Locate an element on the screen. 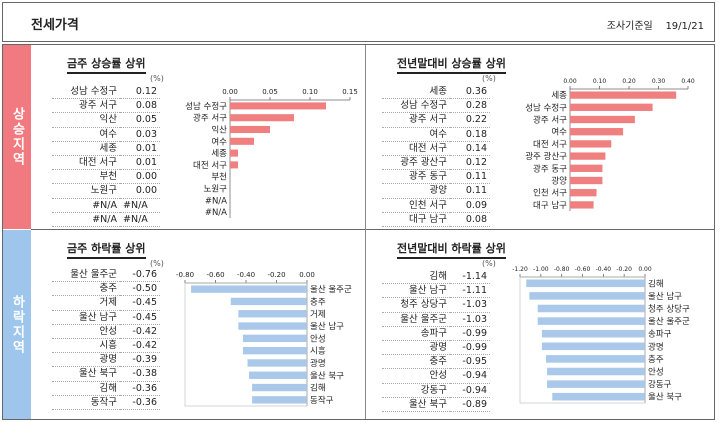 The image size is (720, 422). region-name: 광명 is located at coordinates (416, 348).